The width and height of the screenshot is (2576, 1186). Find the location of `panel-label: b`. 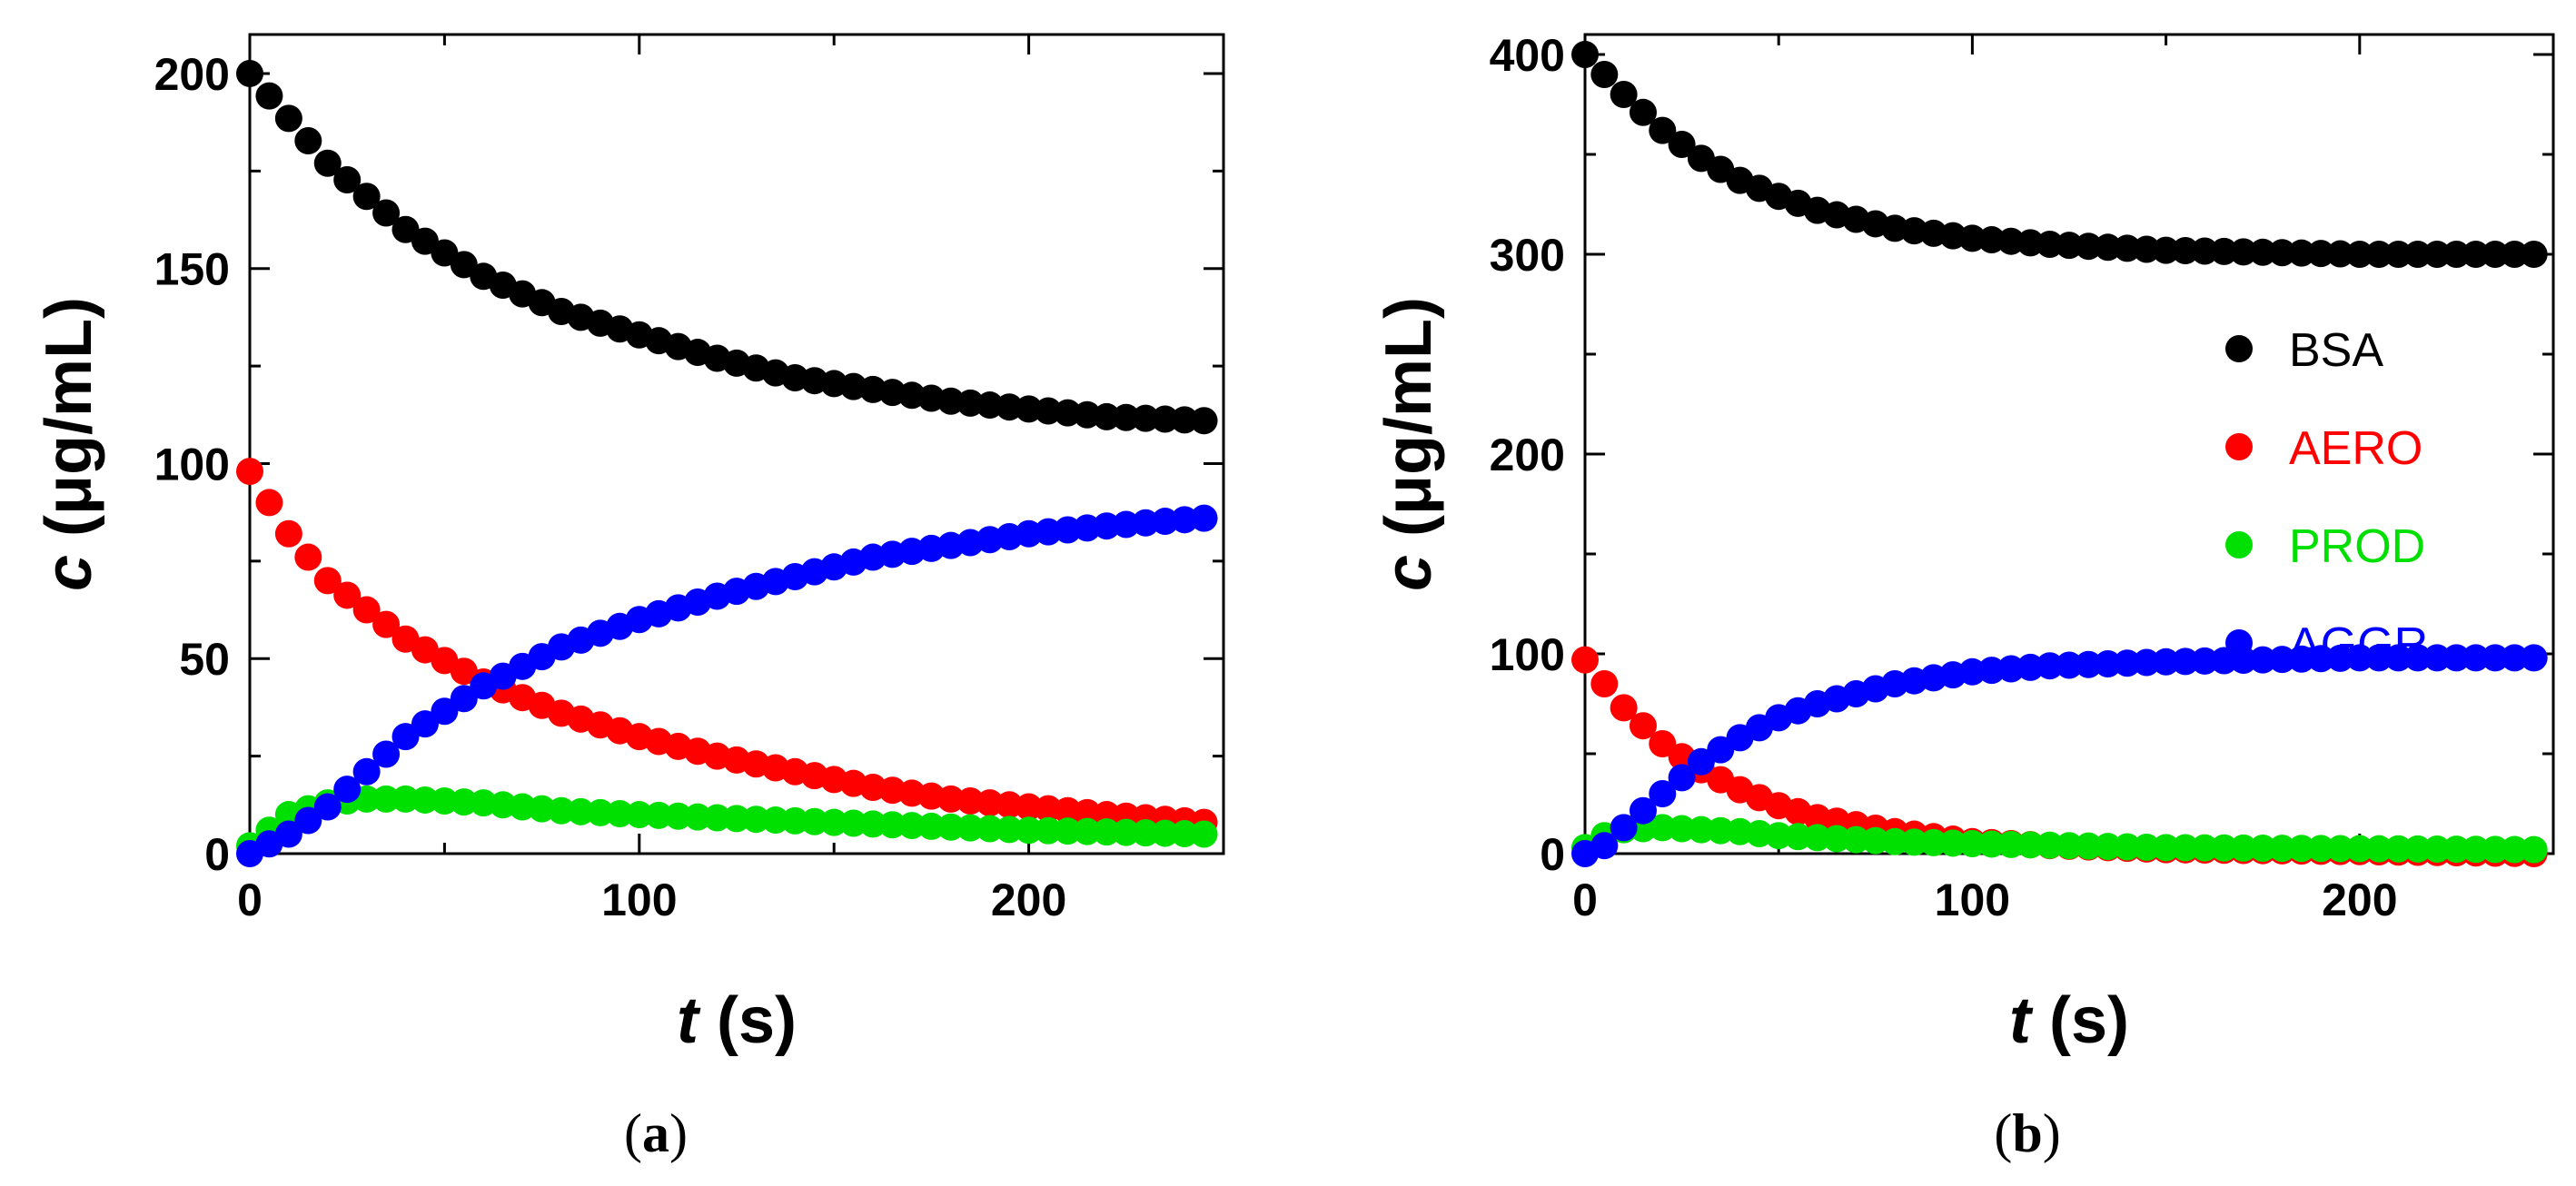

panel-label: b is located at coordinates (2027, 1133).